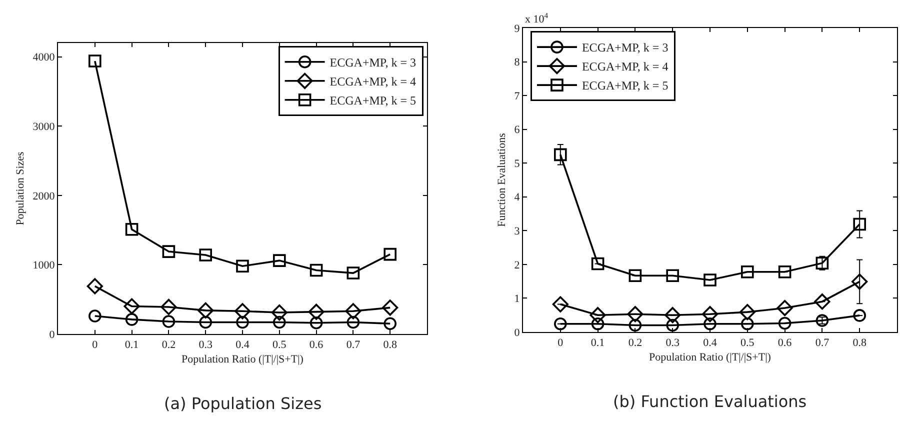 The width and height of the screenshot is (900, 421). Describe the element at coordinates (44, 58) in the screenshot. I see `y-tick-label: 4000` at that location.